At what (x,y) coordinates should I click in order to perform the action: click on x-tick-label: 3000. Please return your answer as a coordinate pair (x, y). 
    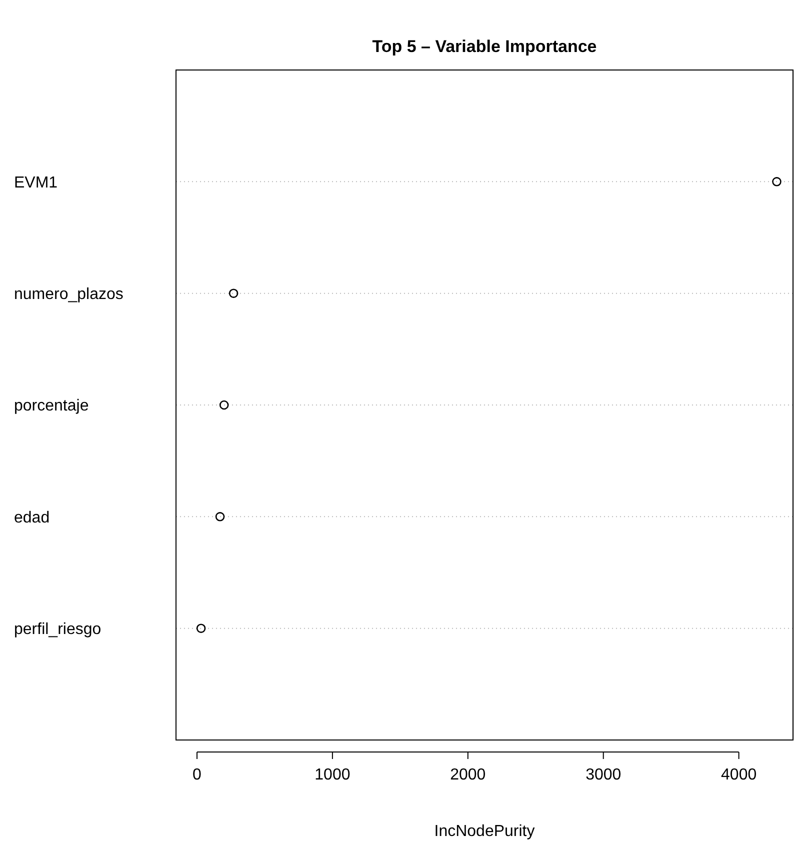
    Looking at the image, I should click on (604, 775).